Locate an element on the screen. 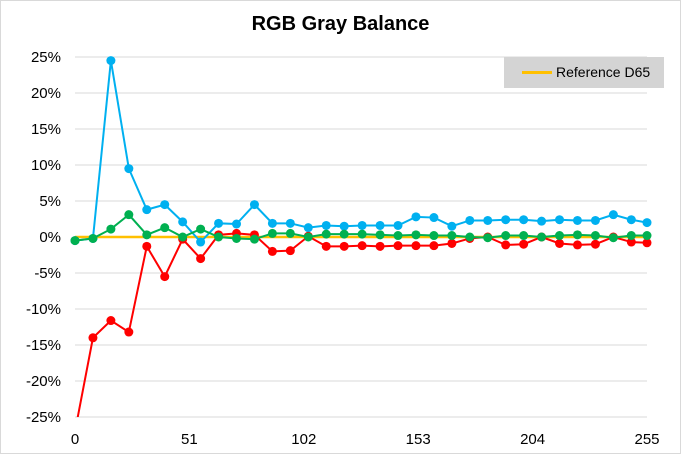 The height and width of the screenshot is (454, 681). x-tick-label: 204 is located at coordinates (532, 439).